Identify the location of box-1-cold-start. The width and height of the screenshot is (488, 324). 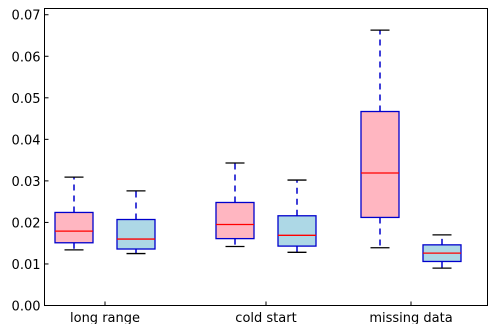
(235, 205).